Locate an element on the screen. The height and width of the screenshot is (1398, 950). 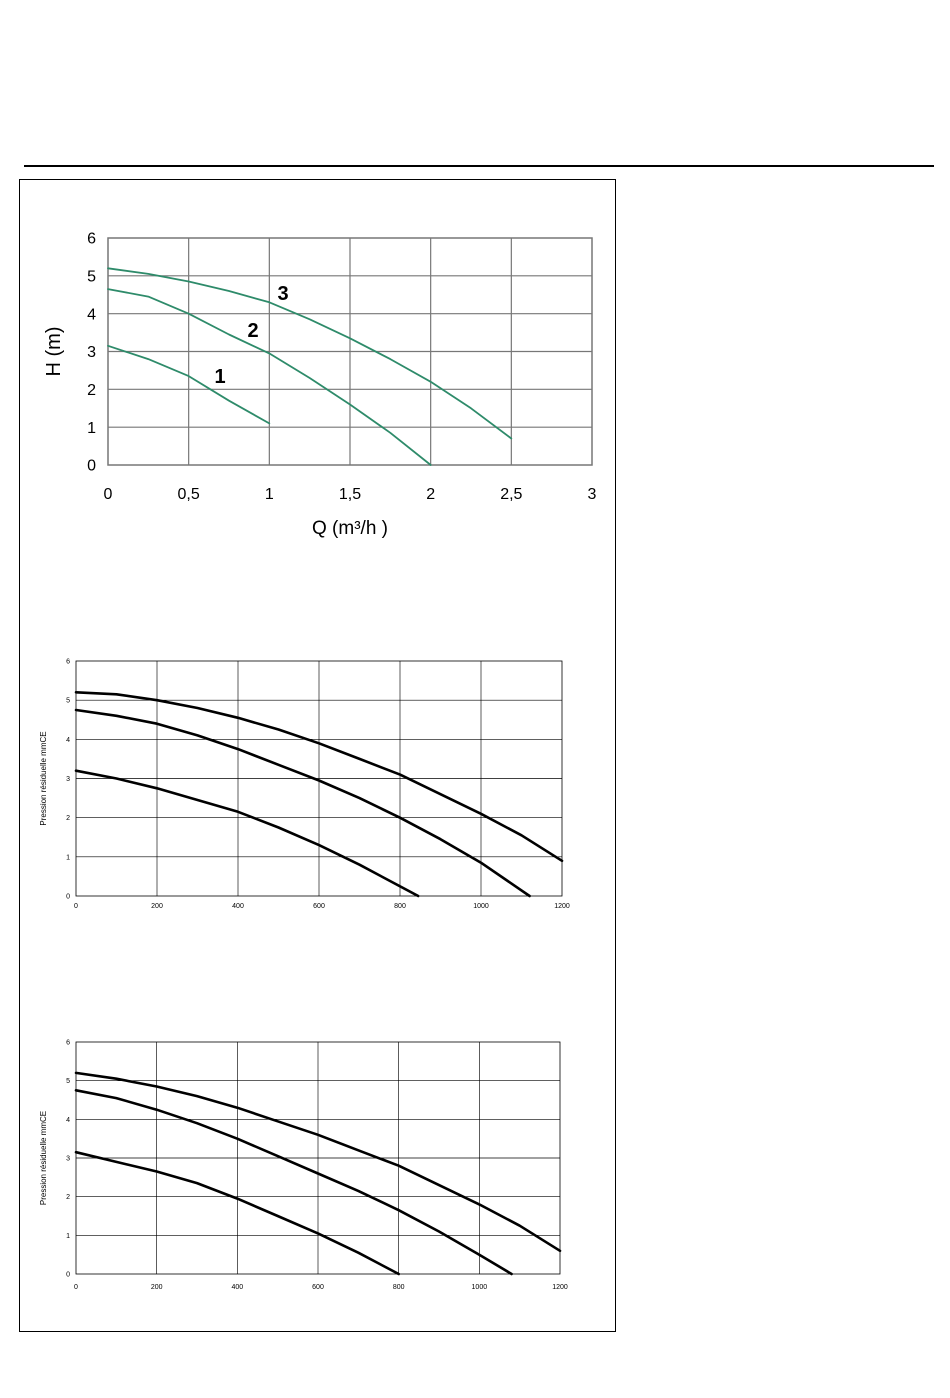
page-divider is located at coordinates (479, 166).